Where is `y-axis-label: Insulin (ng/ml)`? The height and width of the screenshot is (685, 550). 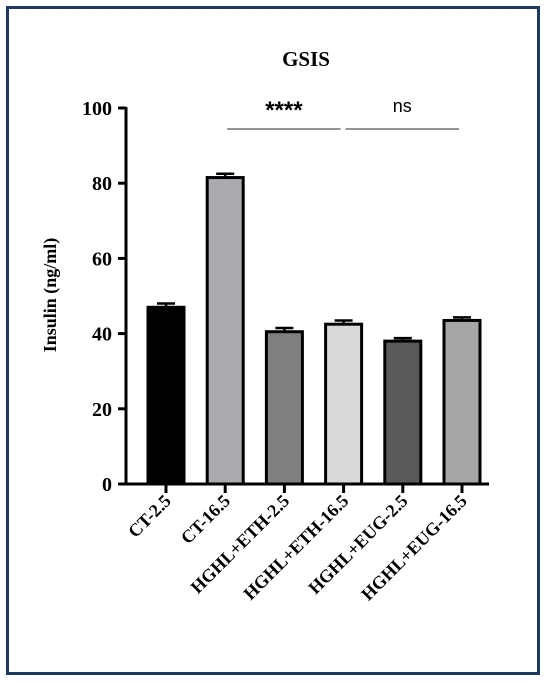 y-axis-label: Insulin (ng/ml) is located at coordinates (50, 295).